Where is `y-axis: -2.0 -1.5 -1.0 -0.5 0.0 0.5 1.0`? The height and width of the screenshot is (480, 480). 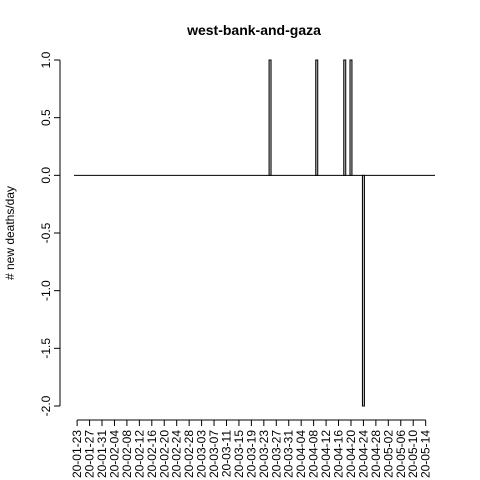
y-axis: -2.0 -1.5 -1.0 -0.5 0.0 0.5 1.0 is located at coordinates (50, 233).